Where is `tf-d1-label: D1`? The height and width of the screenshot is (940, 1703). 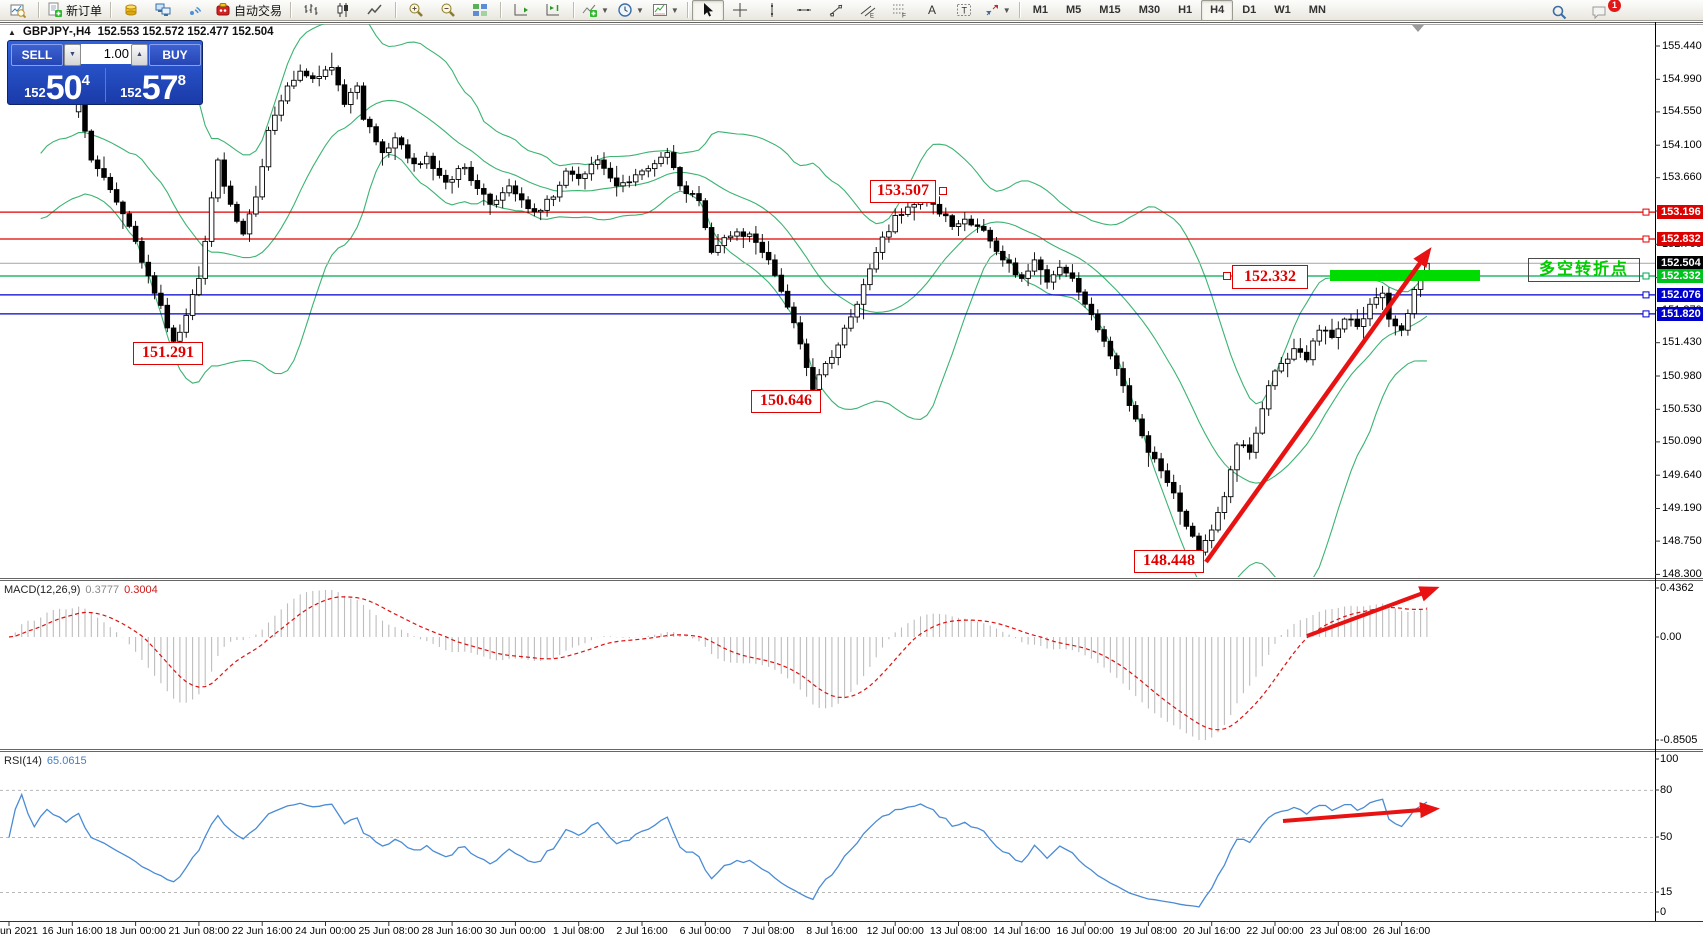 tf-d1-label: D1 is located at coordinates (1249, 10).